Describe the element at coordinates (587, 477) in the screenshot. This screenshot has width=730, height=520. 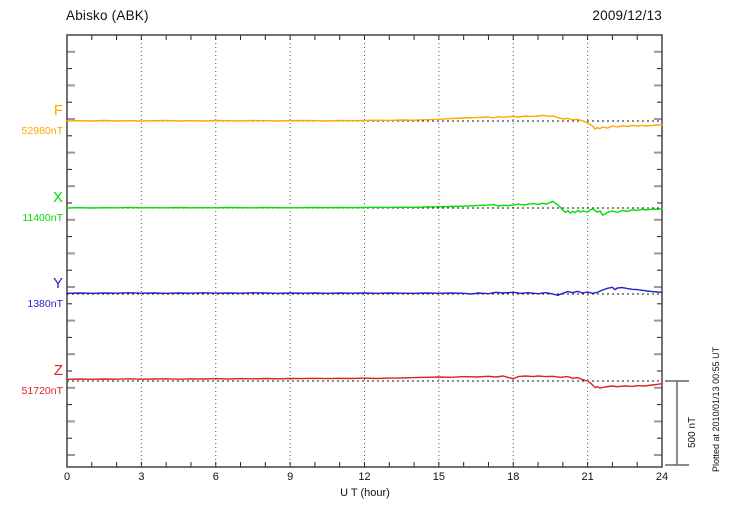
I see `hour-tick-label-21: 21` at that location.